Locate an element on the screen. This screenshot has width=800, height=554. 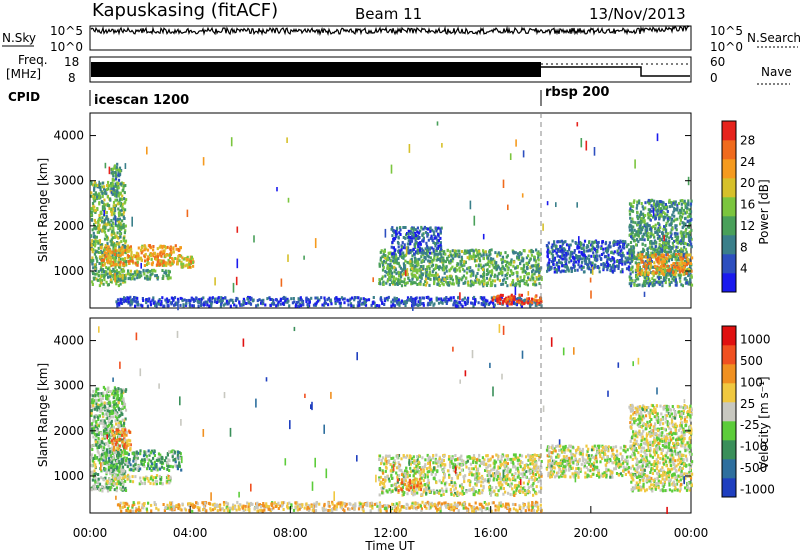
colorbar-tick-label: 4 is located at coordinates (744, 269).